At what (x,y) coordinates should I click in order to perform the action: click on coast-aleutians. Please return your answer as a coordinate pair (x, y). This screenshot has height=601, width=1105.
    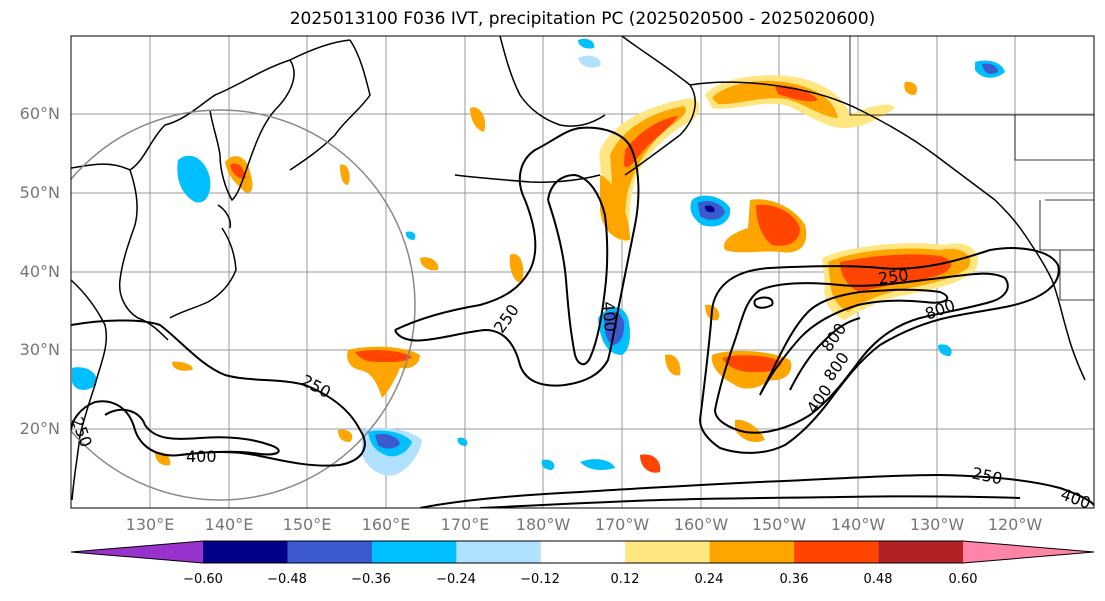
    Looking at the image, I should click on (527, 178).